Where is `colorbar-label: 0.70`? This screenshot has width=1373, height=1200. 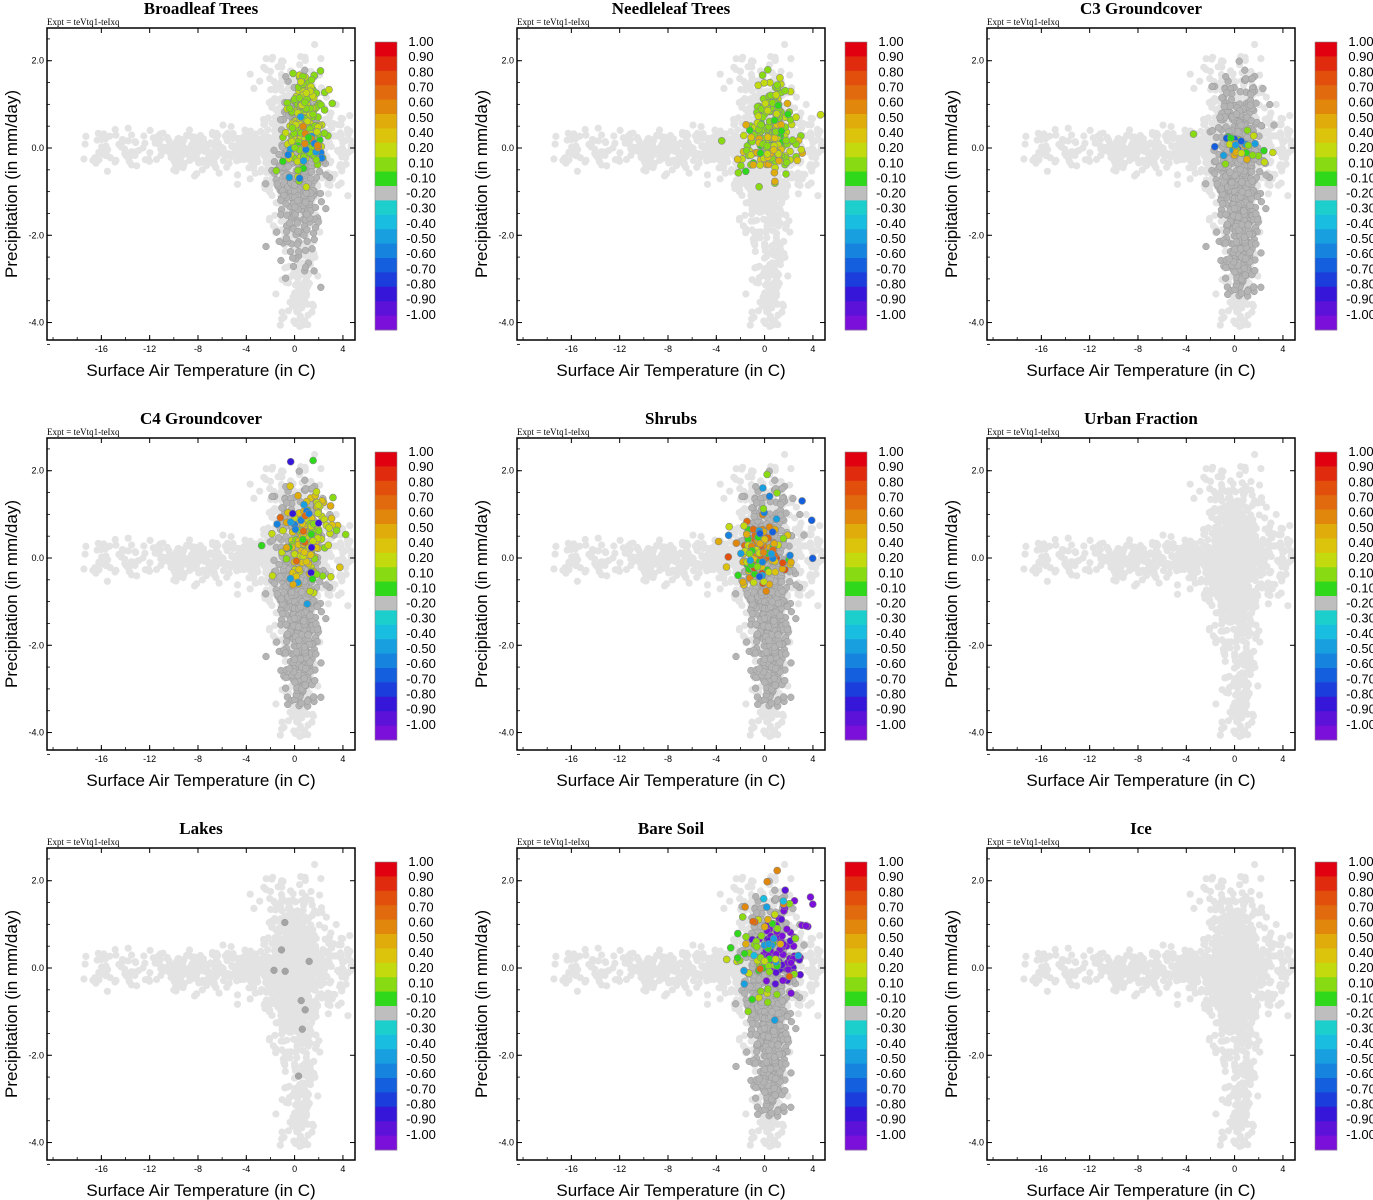
colorbar-label: 0.70 is located at coordinates (420, 87).